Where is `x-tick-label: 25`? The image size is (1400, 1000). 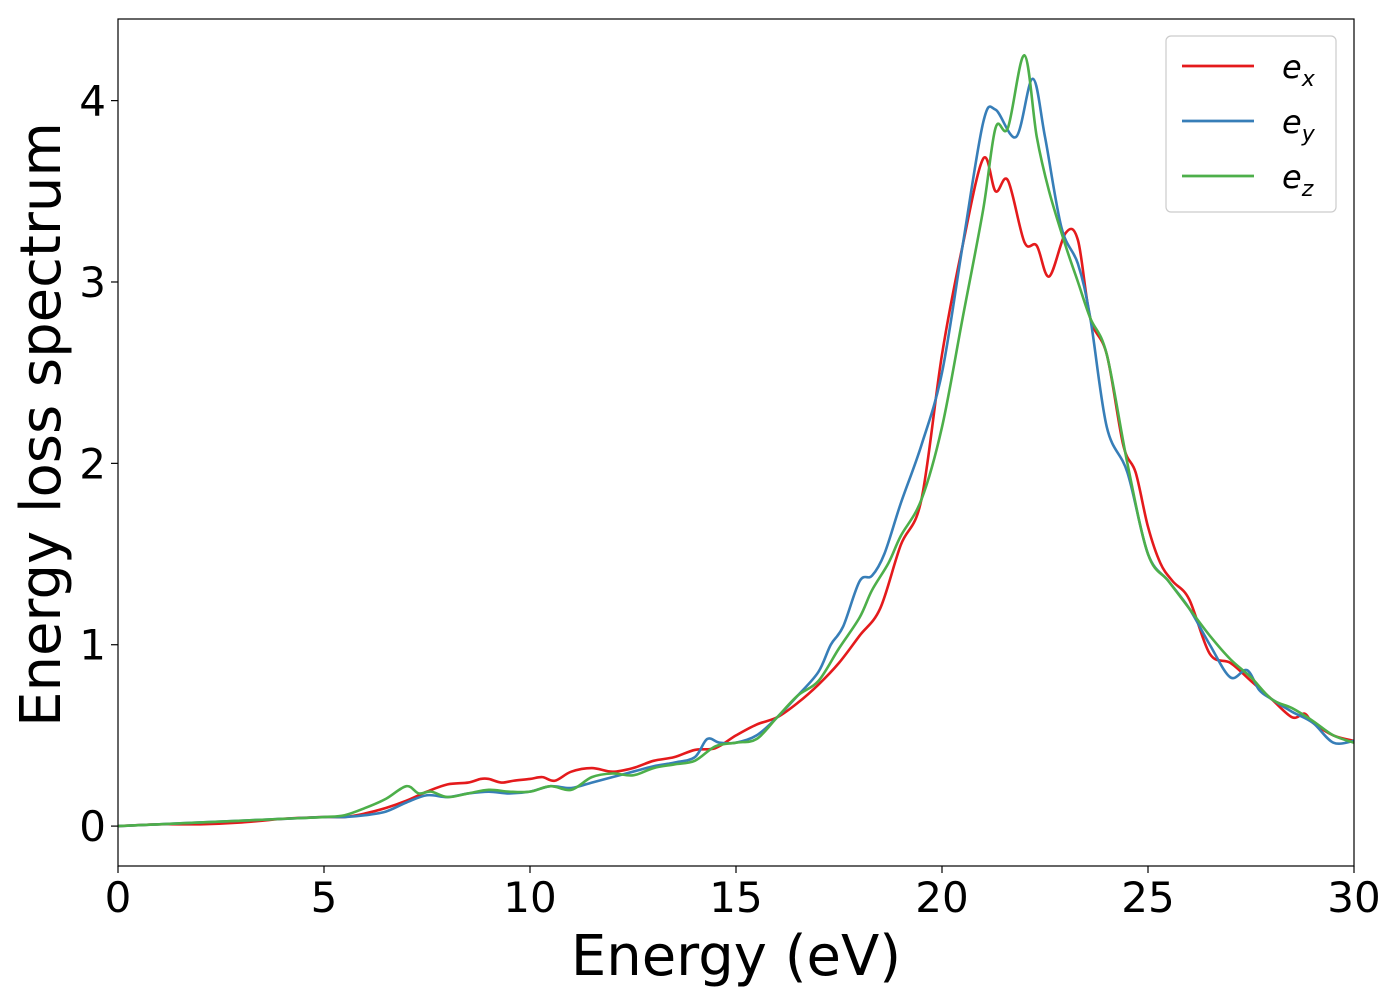
x-tick-label: 25 is located at coordinates (1147, 897).